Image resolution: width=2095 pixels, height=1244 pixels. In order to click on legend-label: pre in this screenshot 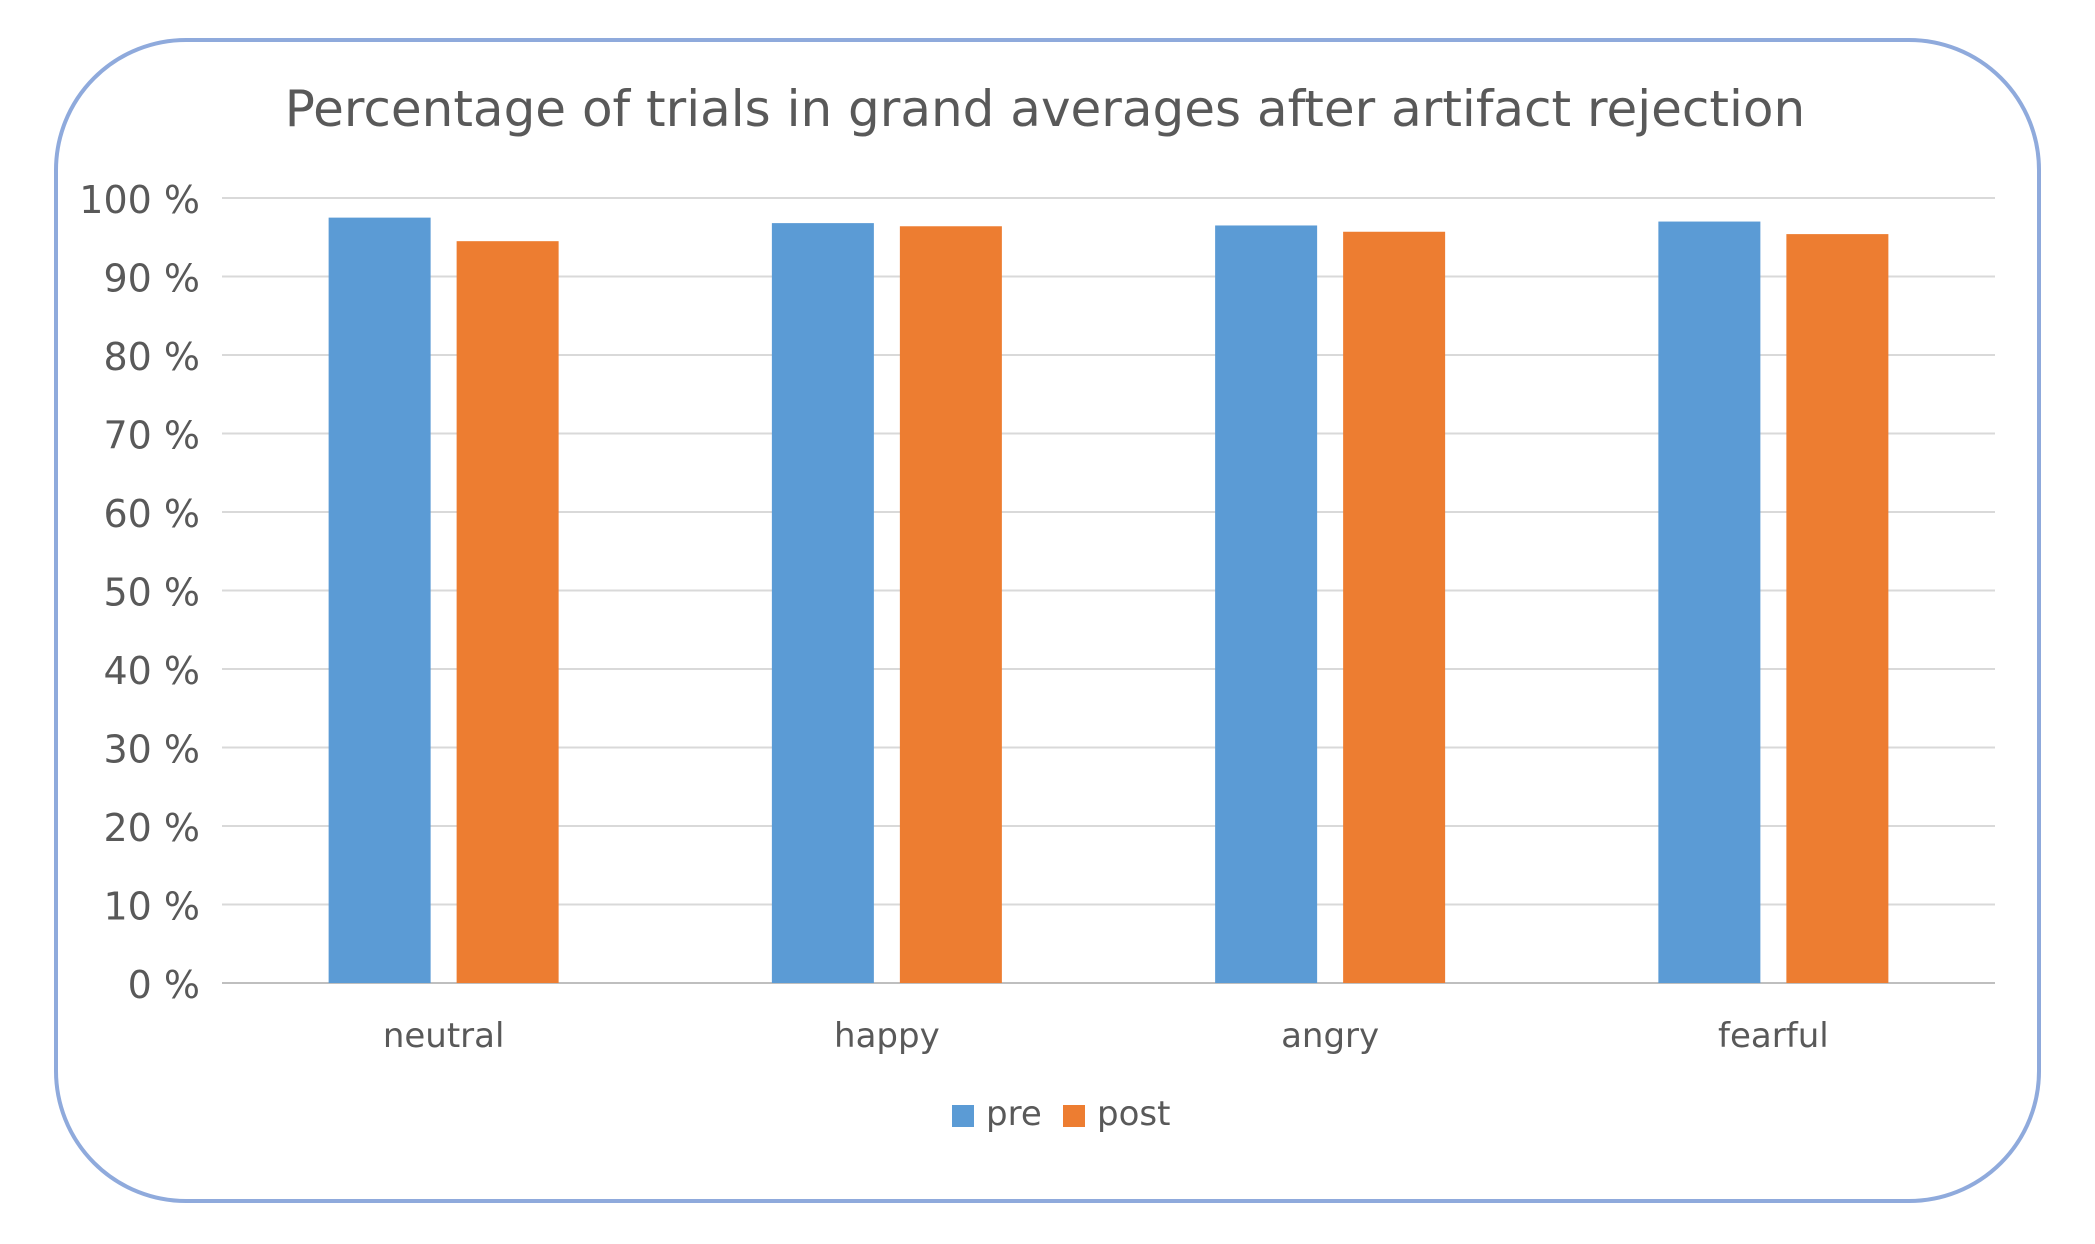, I will do `click(1014, 1114)`.